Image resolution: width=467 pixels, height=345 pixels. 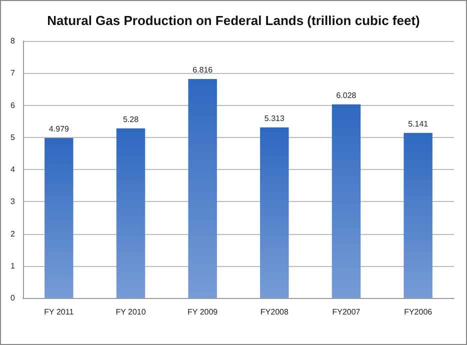 What do you see at coordinates (131, 119) in the screenshot?
I see `data-label: 5.28` at bounding box center [131, 119].